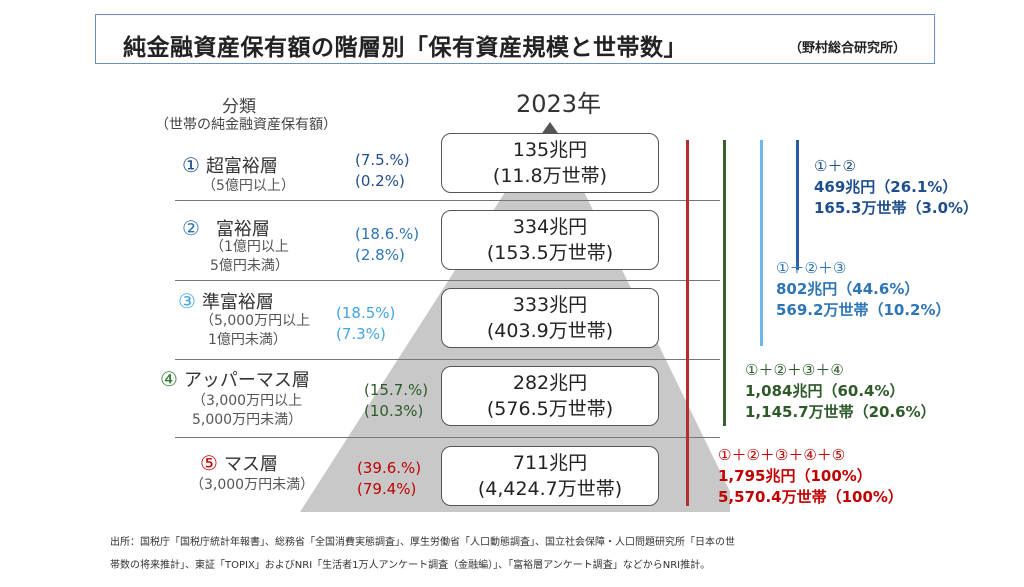 The height and width of the screenshot is (587, 1024). What do you see at coordinates (239, 463) in the screenshot?
I see `tier-5-name: ⑤ マス層` at bounding box center [239, 463].